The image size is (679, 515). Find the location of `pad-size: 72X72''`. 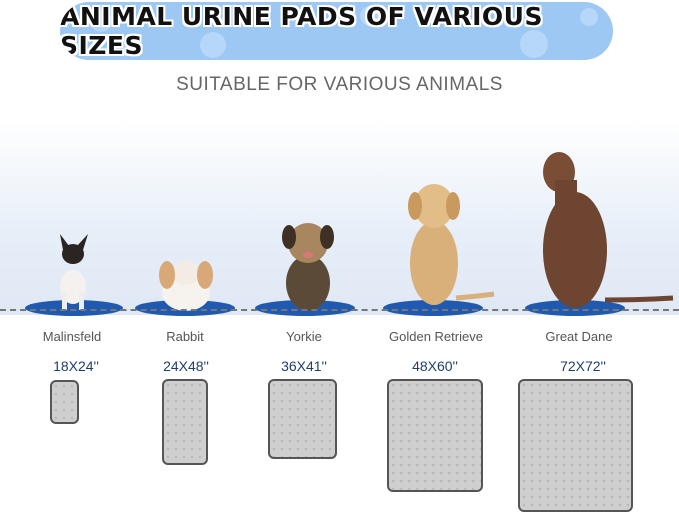

pad-size: 72X72'' is located at coordinates (583, 366).